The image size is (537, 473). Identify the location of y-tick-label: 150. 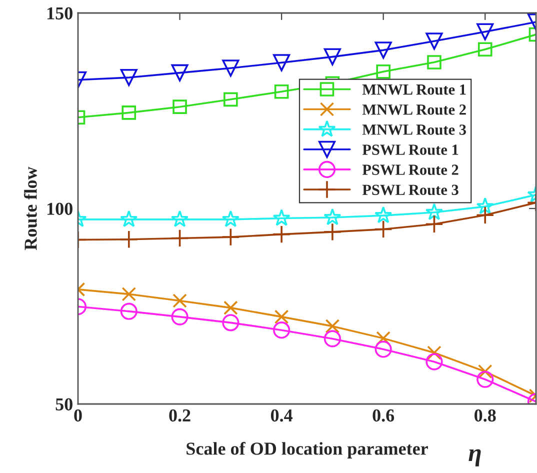
(60, 13).